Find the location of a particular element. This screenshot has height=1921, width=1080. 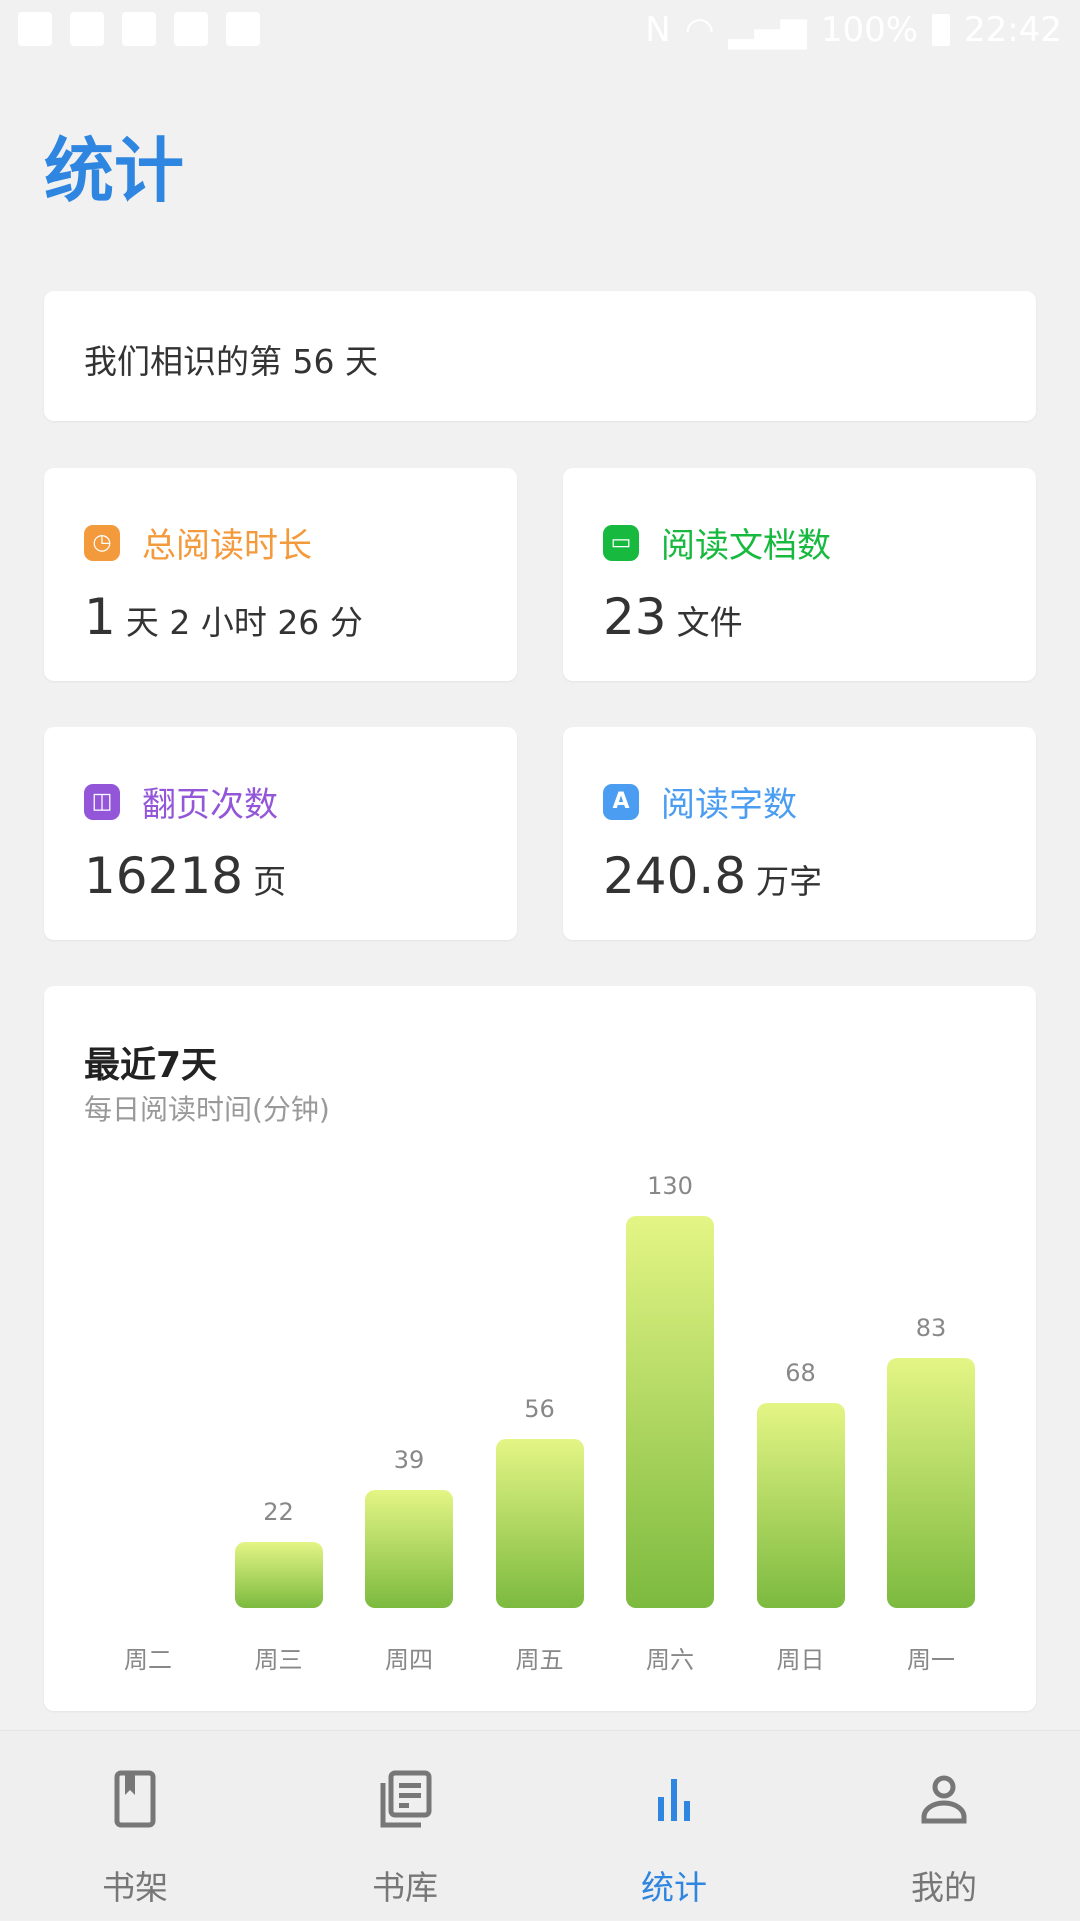

bar-chart-icon is located at coordinates (674, 1800).